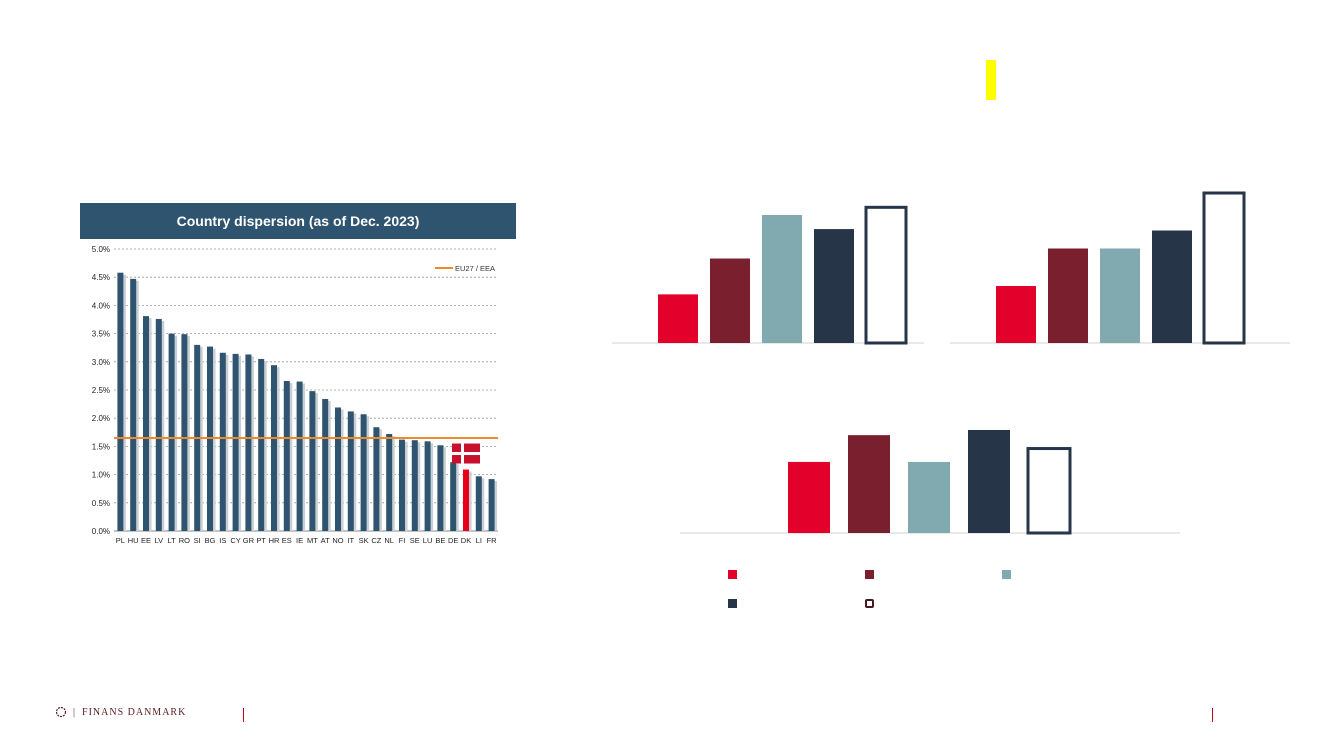 This screenshot has width=1333, height=750. I want to click on y-tick-label: 0.5%, so click(101, 503).